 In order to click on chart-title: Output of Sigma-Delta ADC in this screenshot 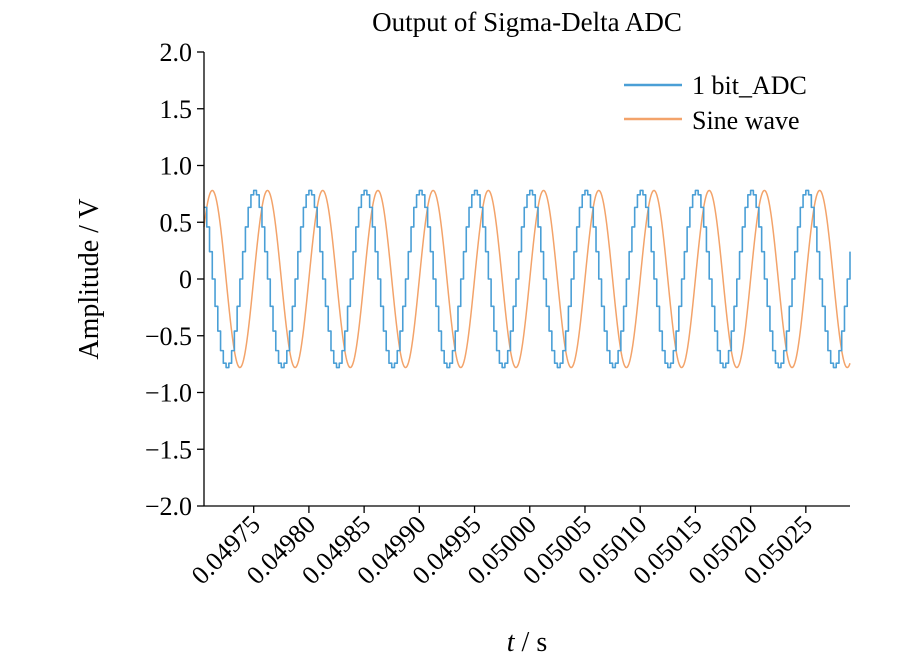, I will do `click(527, 22)`.